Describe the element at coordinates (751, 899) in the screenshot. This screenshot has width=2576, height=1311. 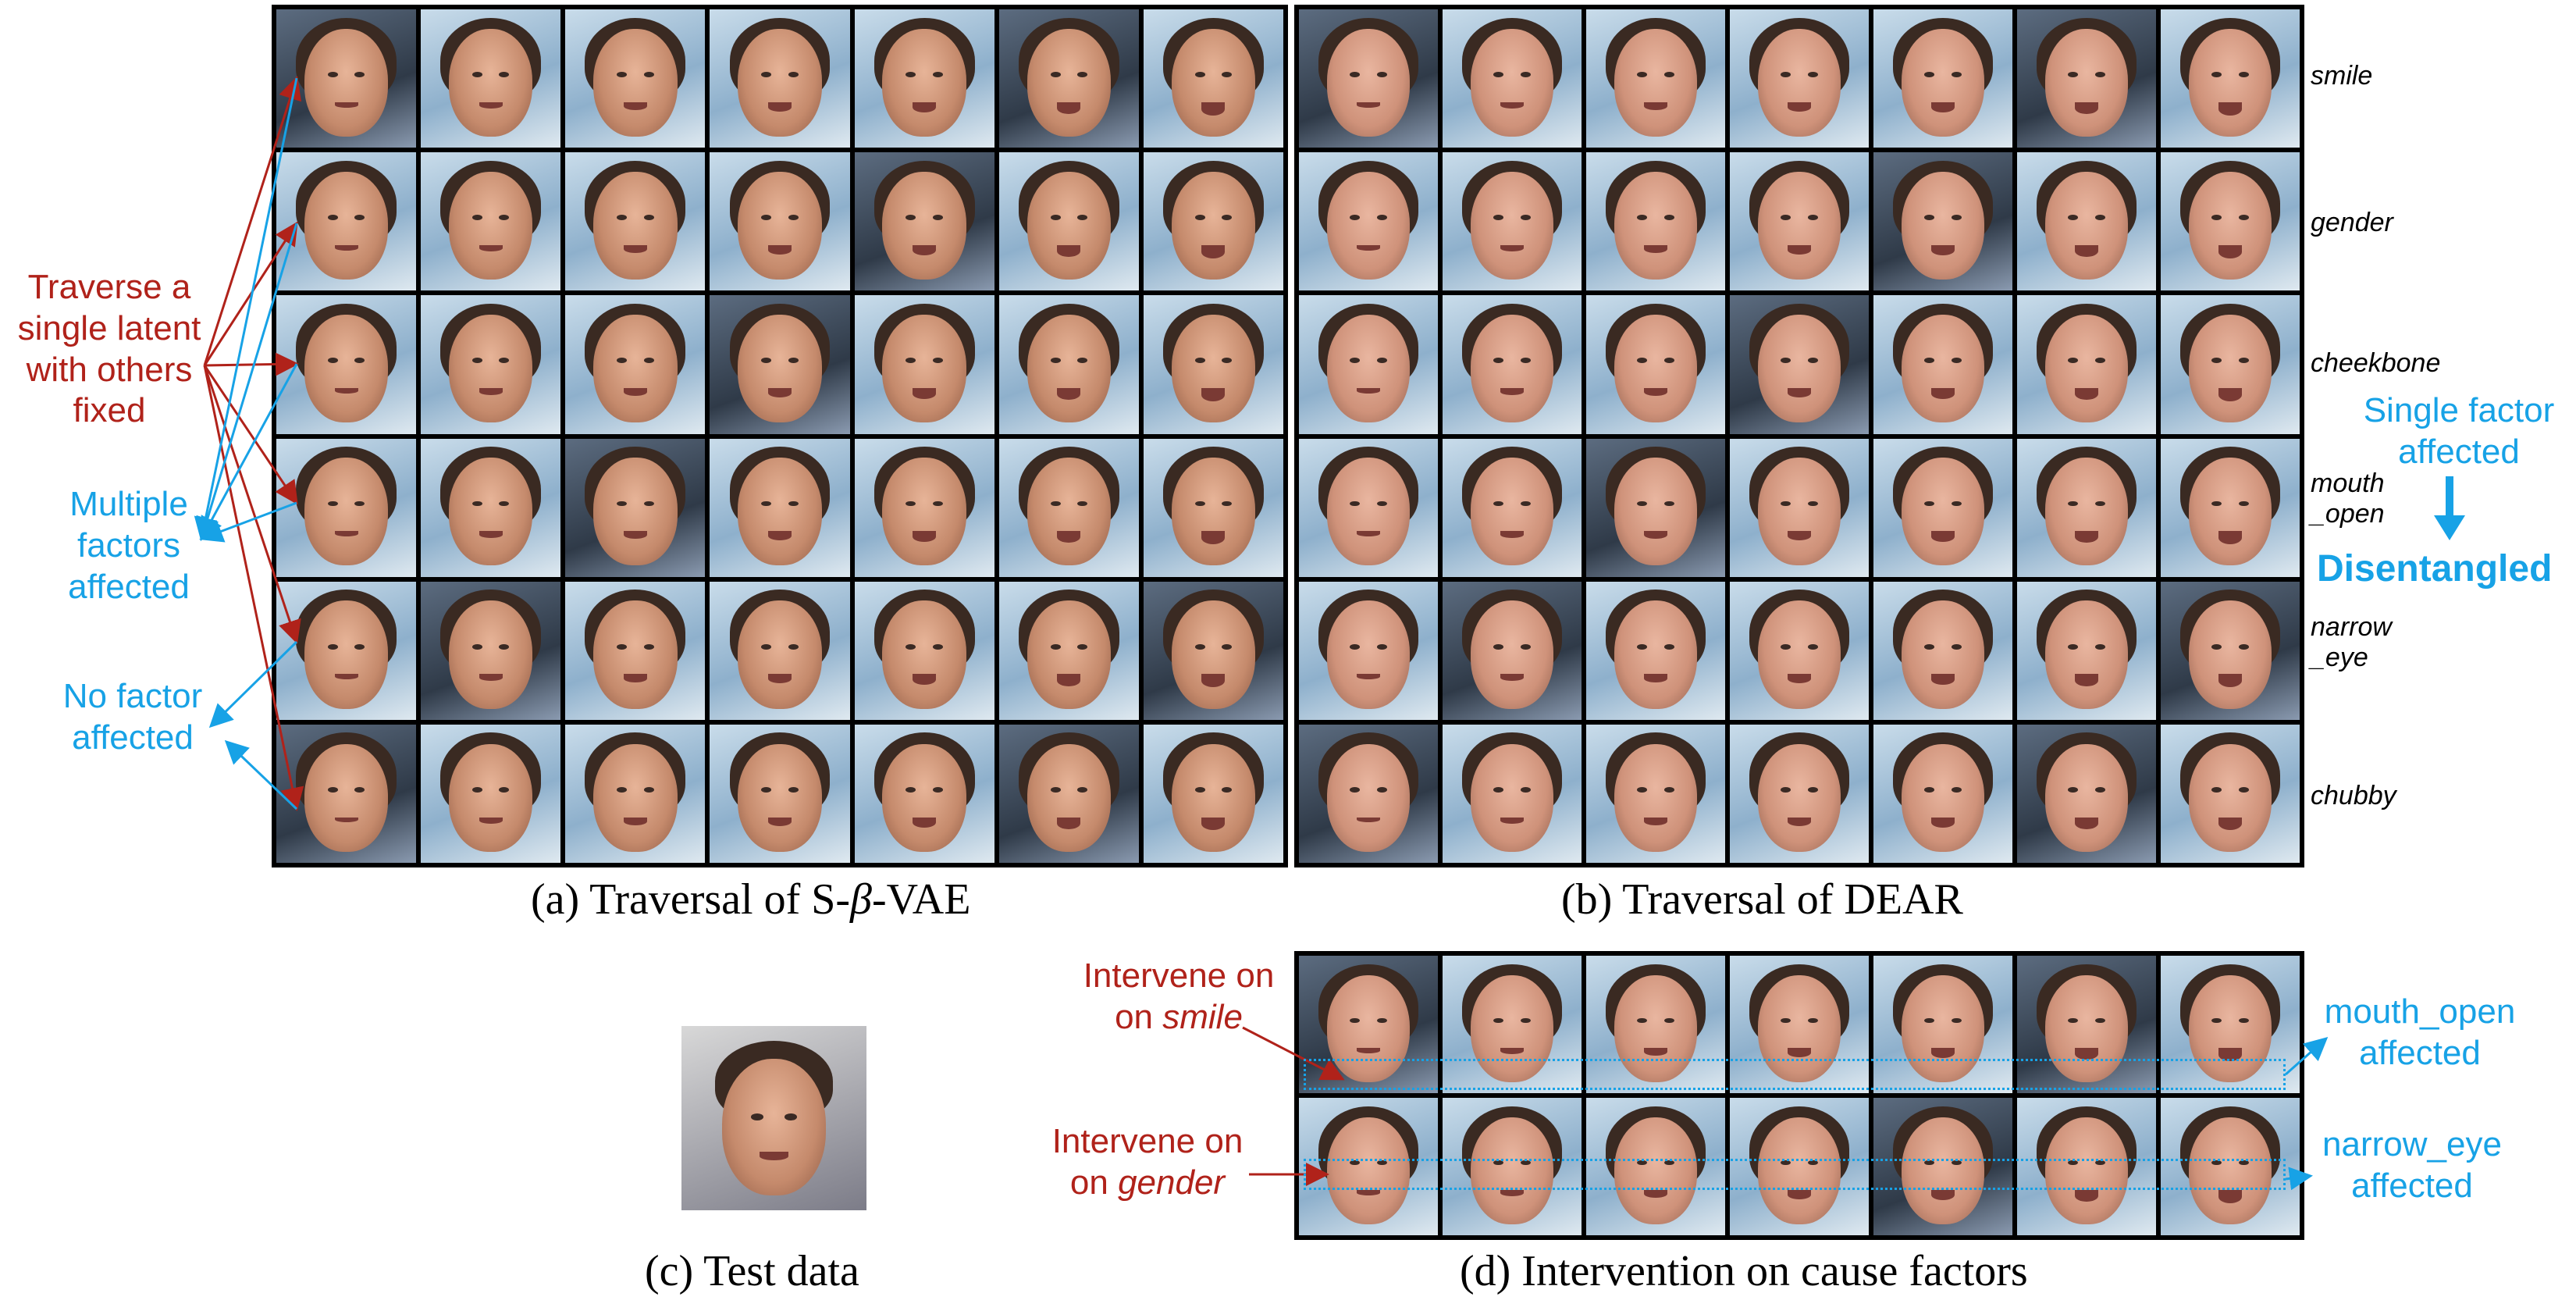
I see `caption-a: (a) Traversal of S-β-VAE` at that location.